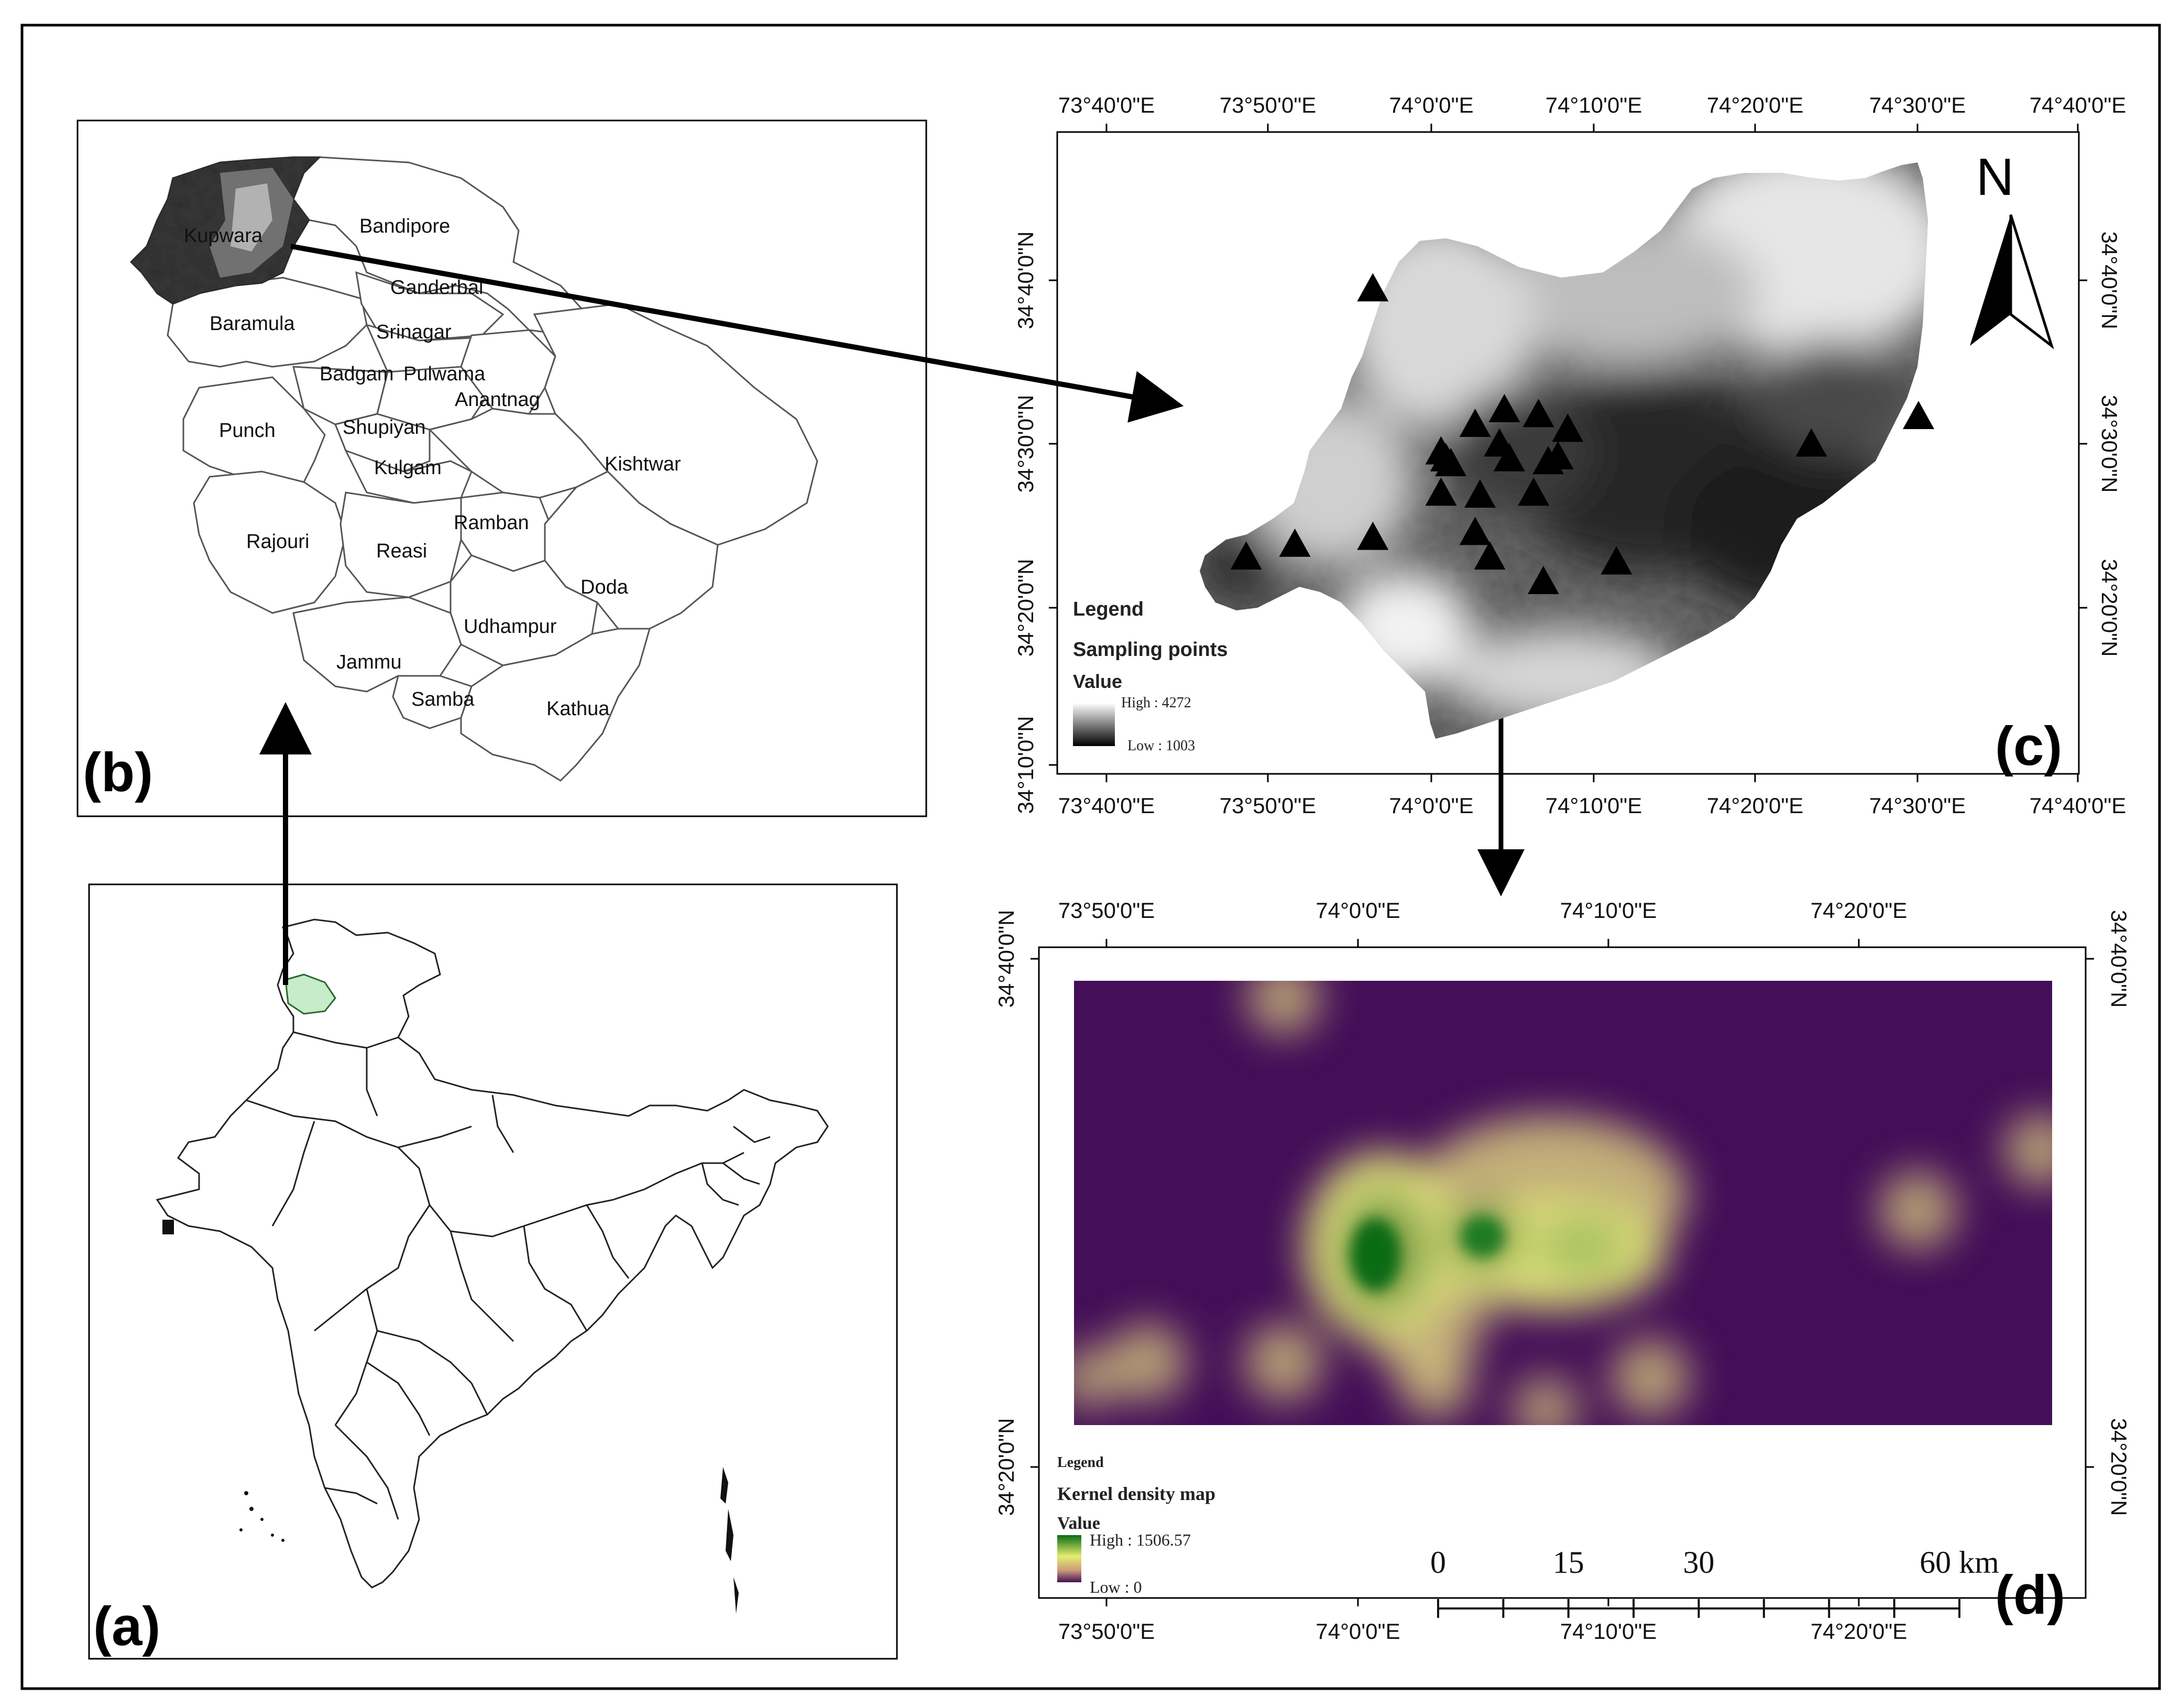  I want to click on tick-label-d-left: 34°20'0"N, so click(1006, 1467).